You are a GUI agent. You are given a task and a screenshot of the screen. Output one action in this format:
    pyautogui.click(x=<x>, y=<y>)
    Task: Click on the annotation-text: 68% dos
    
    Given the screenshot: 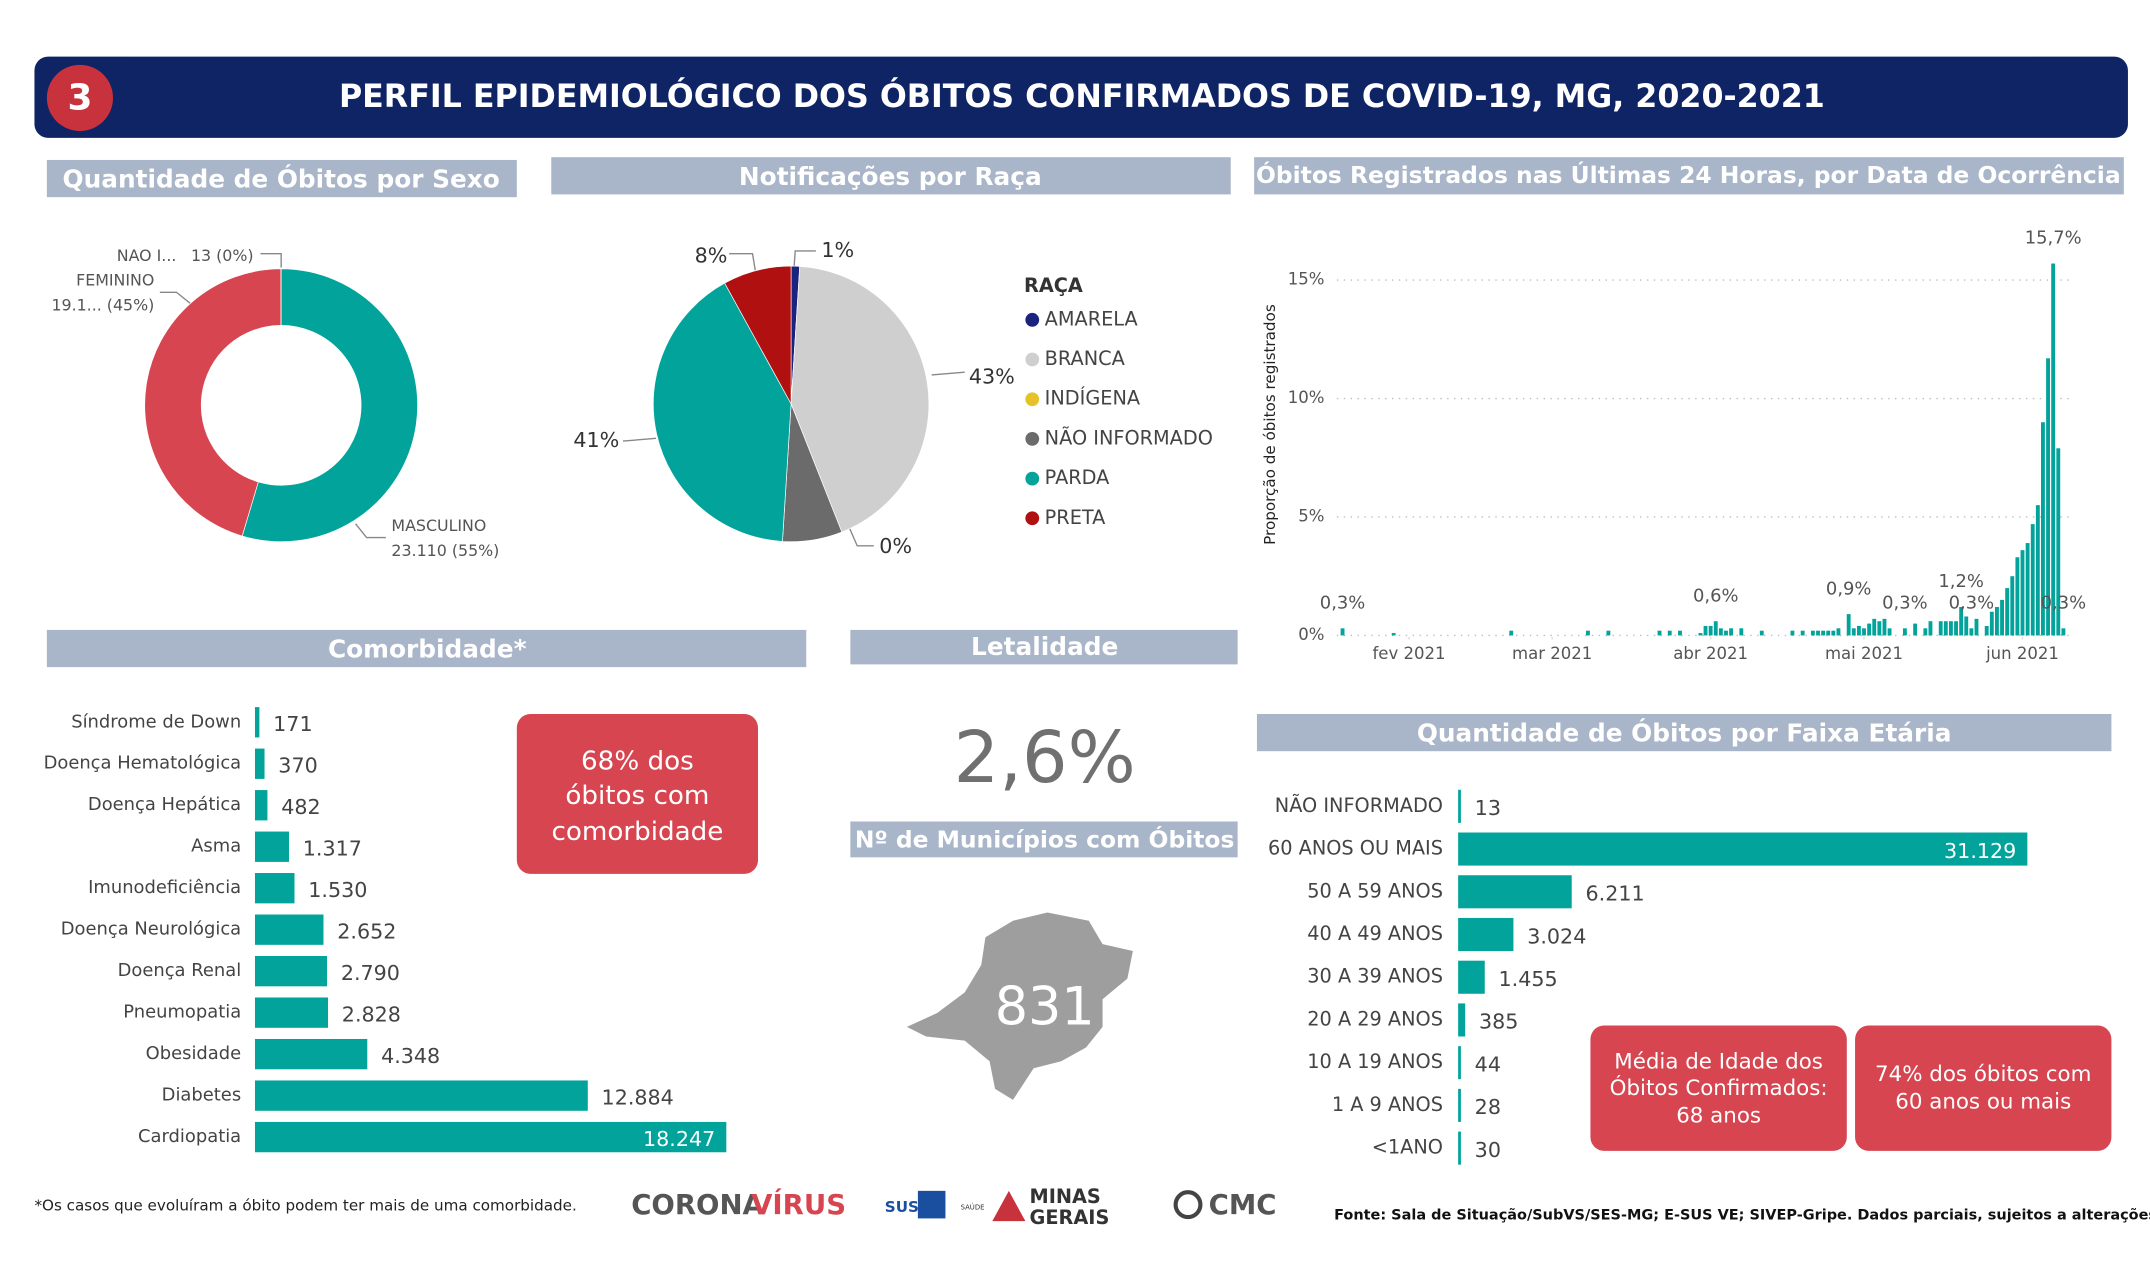 What is the action you would take?
    pyautogui.click(x=637, y=762)
    